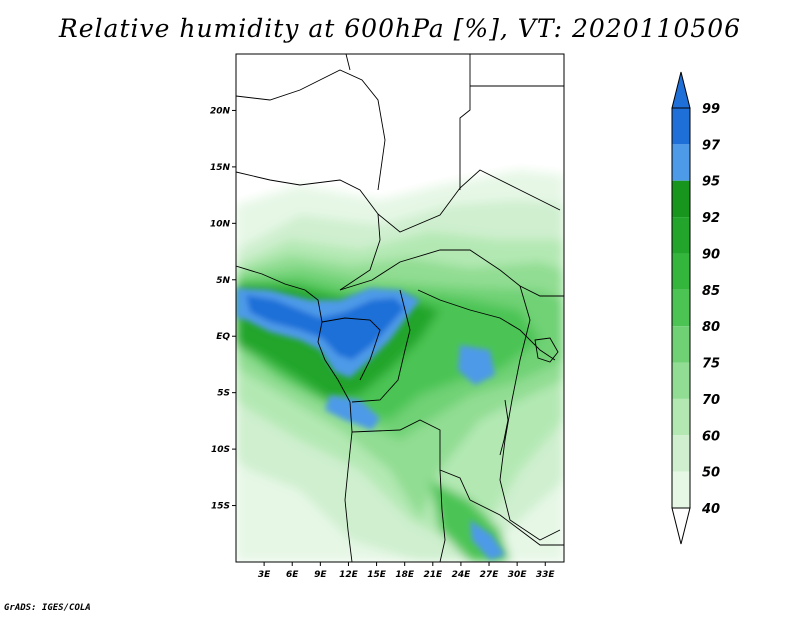 The width and height of the screenshot is (800, 618). I want to click on lake-victoria, so click(546, 350).